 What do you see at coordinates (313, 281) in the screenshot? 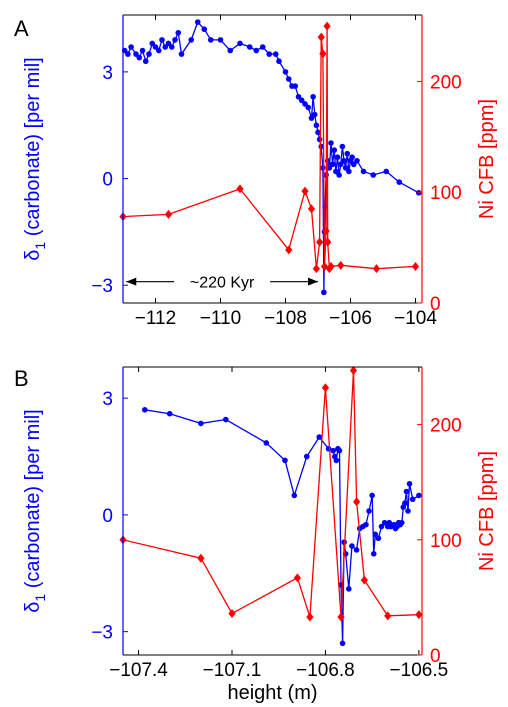
I see `arrow-head-right` at bounding box center [313, 281].